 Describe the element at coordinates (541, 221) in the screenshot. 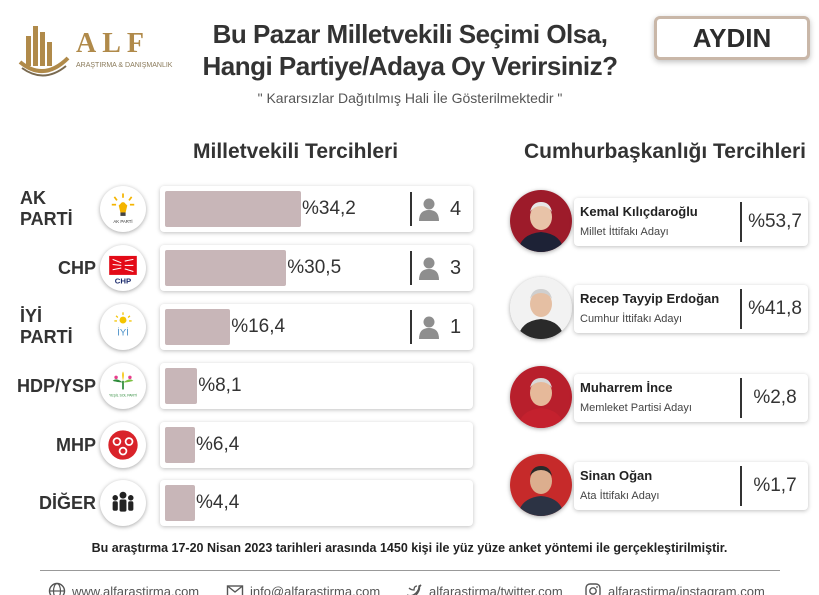

I see `kilicdaroglu-portrait` at that location.